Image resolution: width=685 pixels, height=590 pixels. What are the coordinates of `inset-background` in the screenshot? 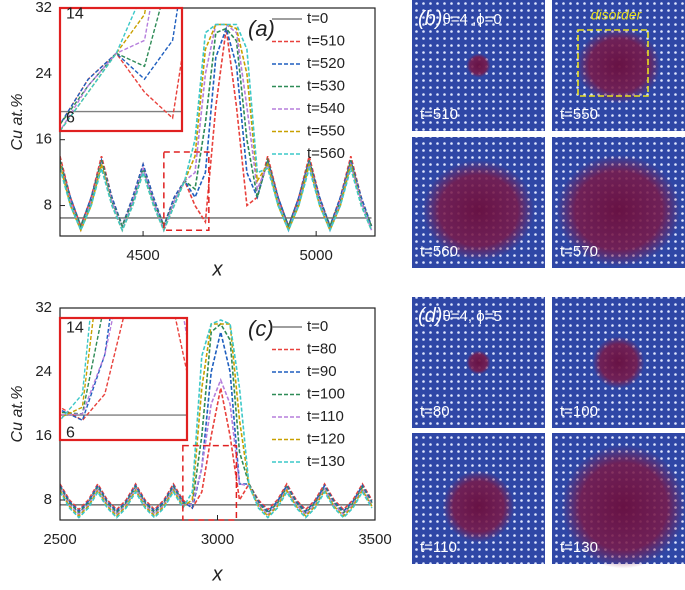 It's located at (121, 69).